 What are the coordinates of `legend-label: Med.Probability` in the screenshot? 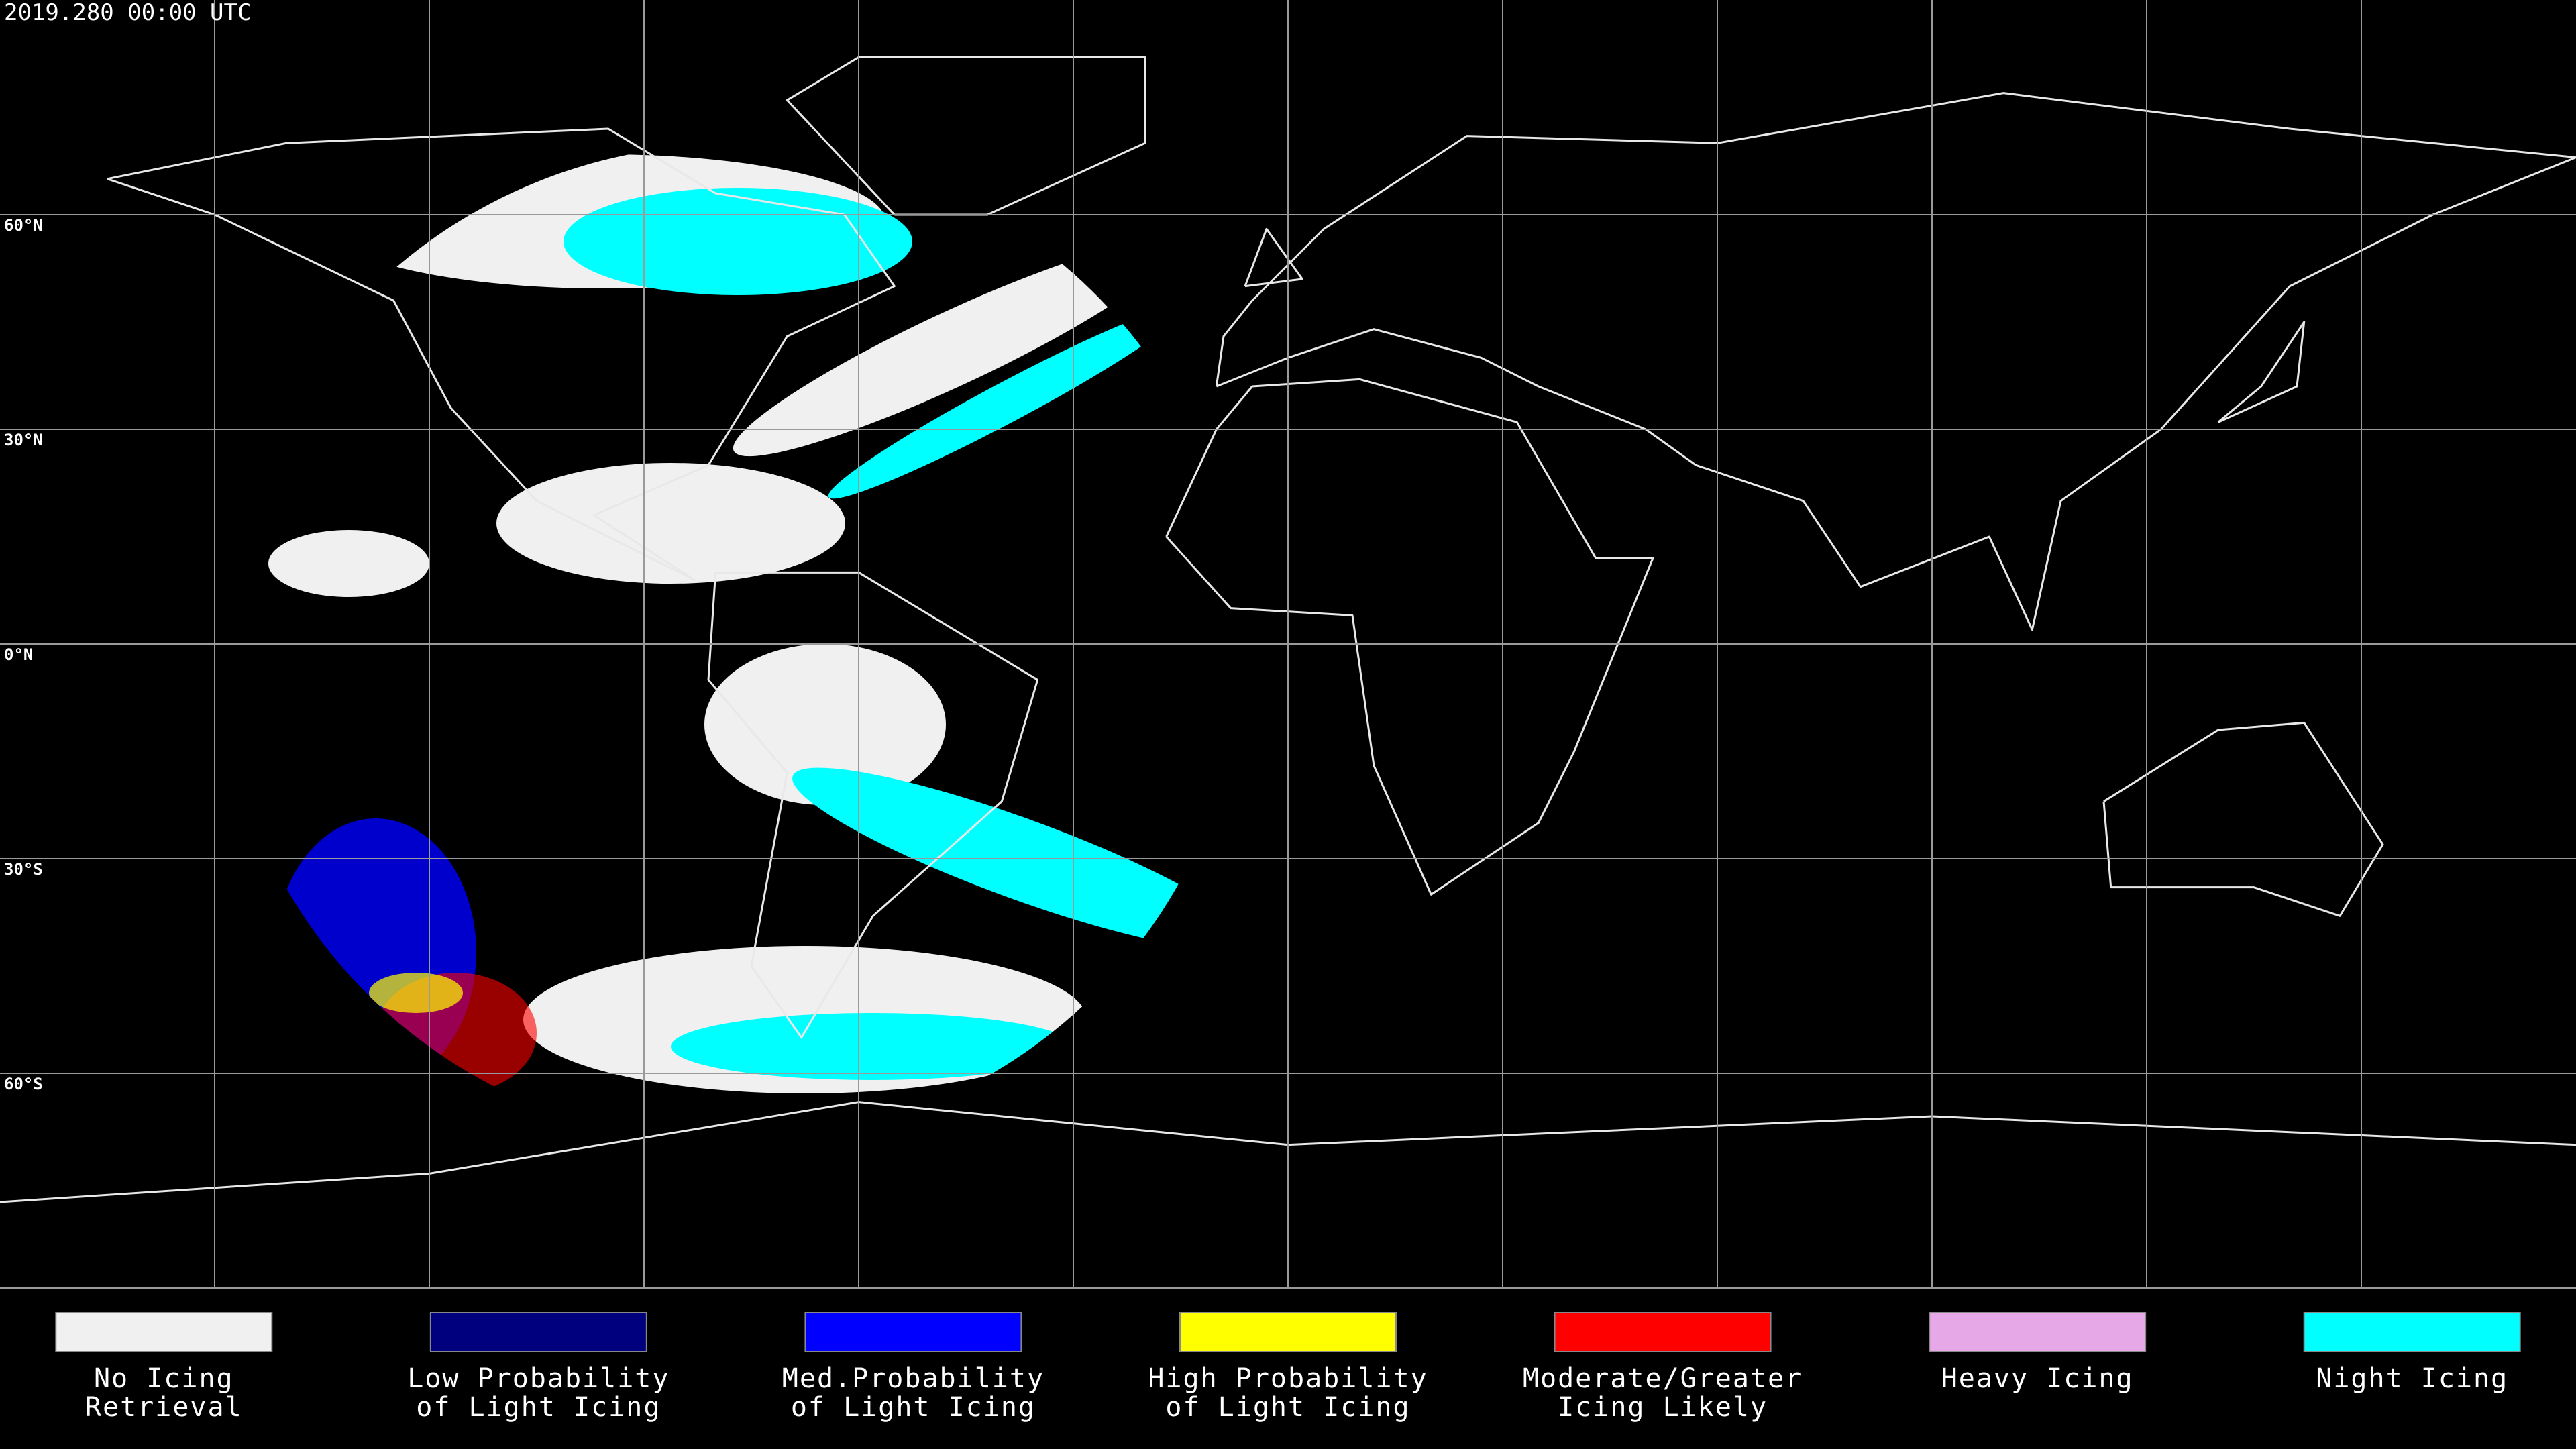 It's located at (913, 1378).